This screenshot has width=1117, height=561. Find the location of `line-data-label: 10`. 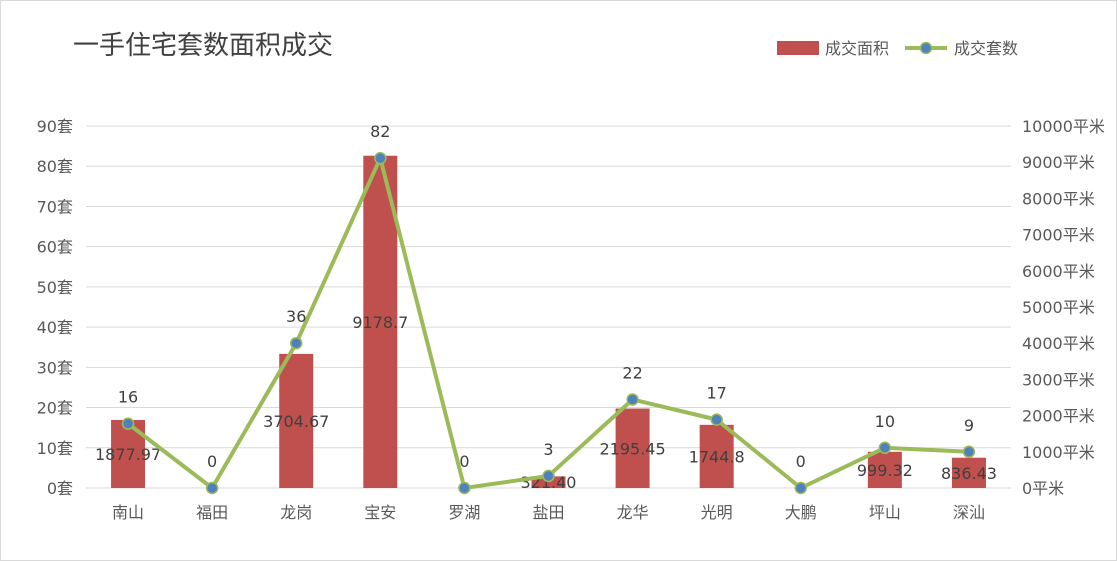

line-data-label: 10 is located at coordinates (885, 421).